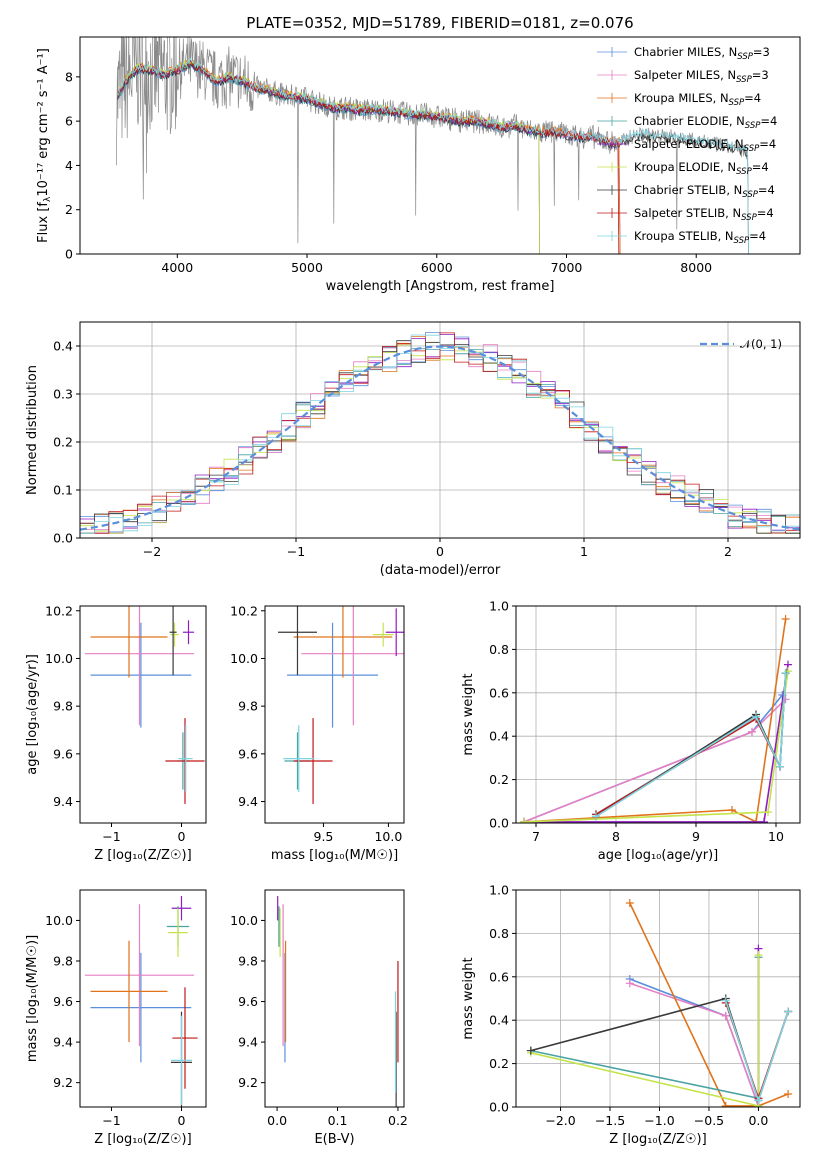 This screenshot has width=819, height=1170. I want to click on legend-label: 𝒩(0, 1), so click(761, 344).